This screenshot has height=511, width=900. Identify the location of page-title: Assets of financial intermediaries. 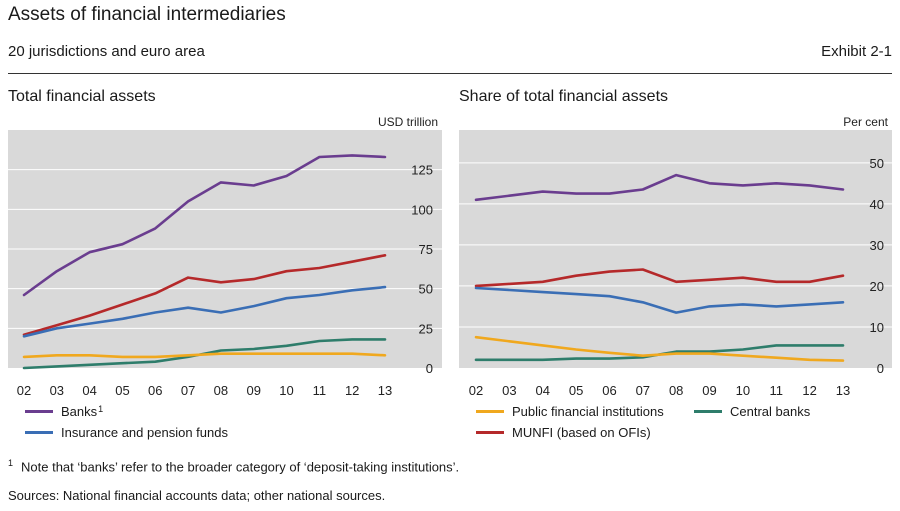
(147, 14).